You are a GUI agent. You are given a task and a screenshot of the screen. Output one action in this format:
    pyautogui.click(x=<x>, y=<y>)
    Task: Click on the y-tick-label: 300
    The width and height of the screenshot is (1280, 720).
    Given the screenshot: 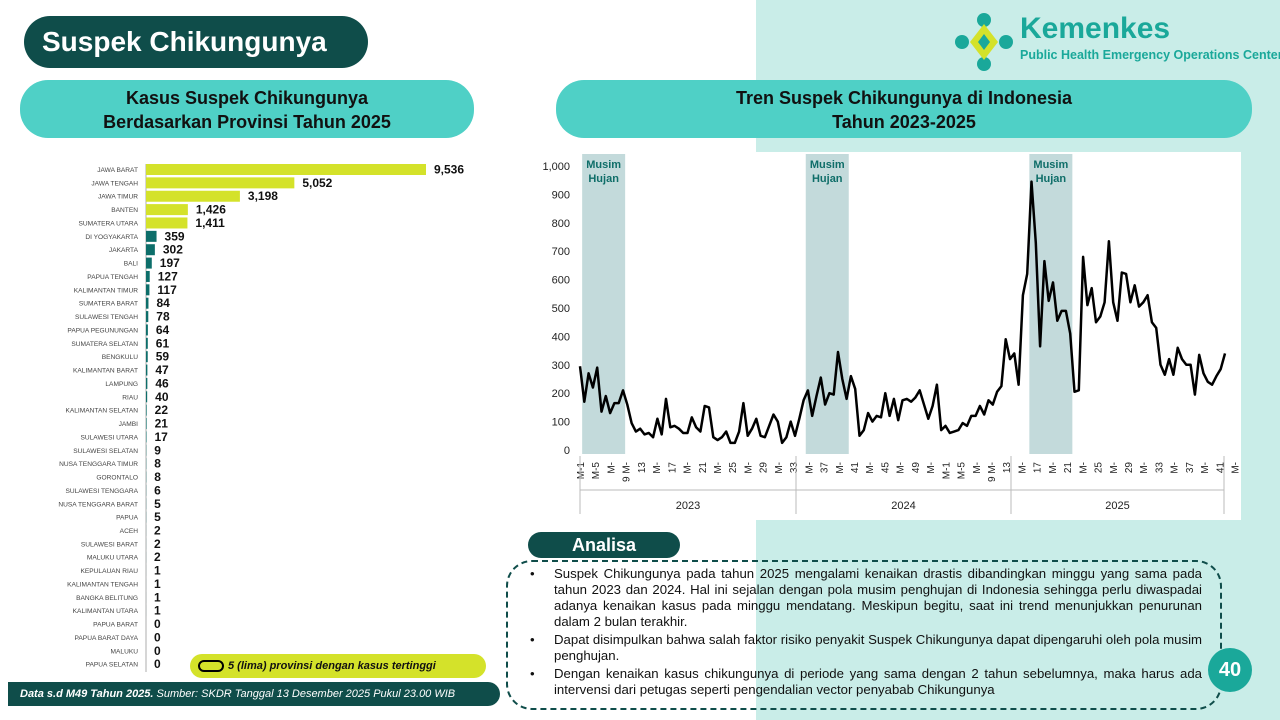 What is the action you would take?
    pyautogui.click(x=561, y=366)
    